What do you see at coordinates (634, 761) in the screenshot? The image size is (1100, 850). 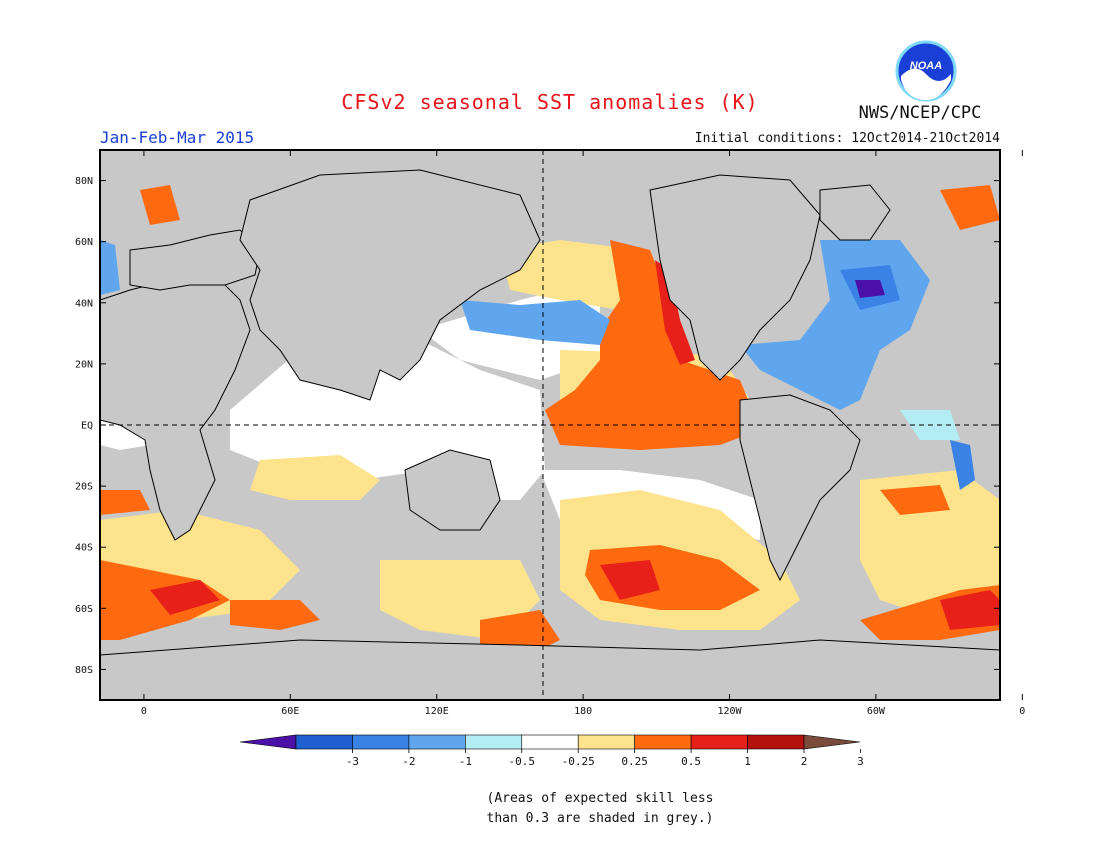 I see `colorbar-label: 0.25` at bounding box center [634, 761].